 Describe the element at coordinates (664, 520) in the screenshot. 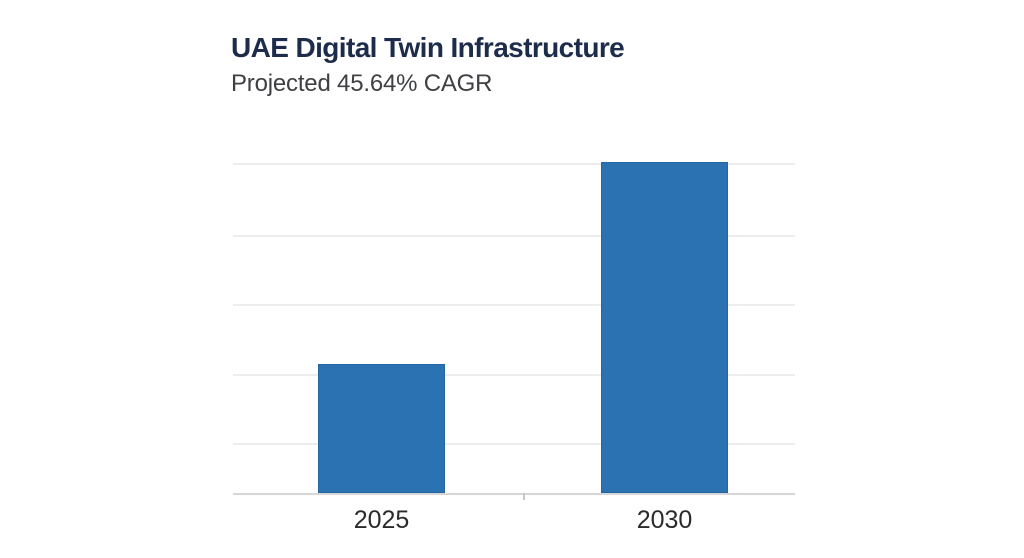

I see `x-axis-label-2030: 2030` at that location.